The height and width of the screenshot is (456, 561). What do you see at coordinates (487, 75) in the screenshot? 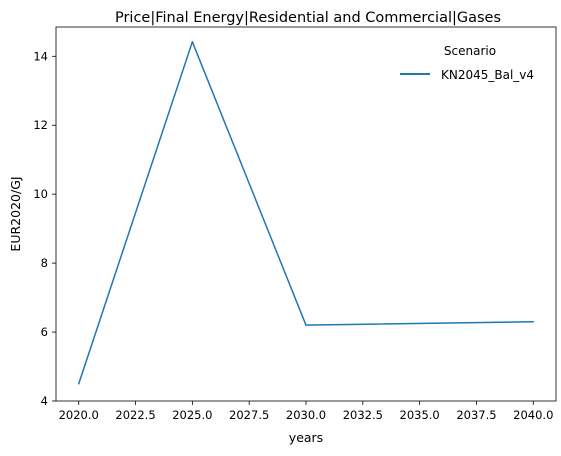
I see `legend-series-label: KN2045_Bal_v4` at bounding box center [487, 75].